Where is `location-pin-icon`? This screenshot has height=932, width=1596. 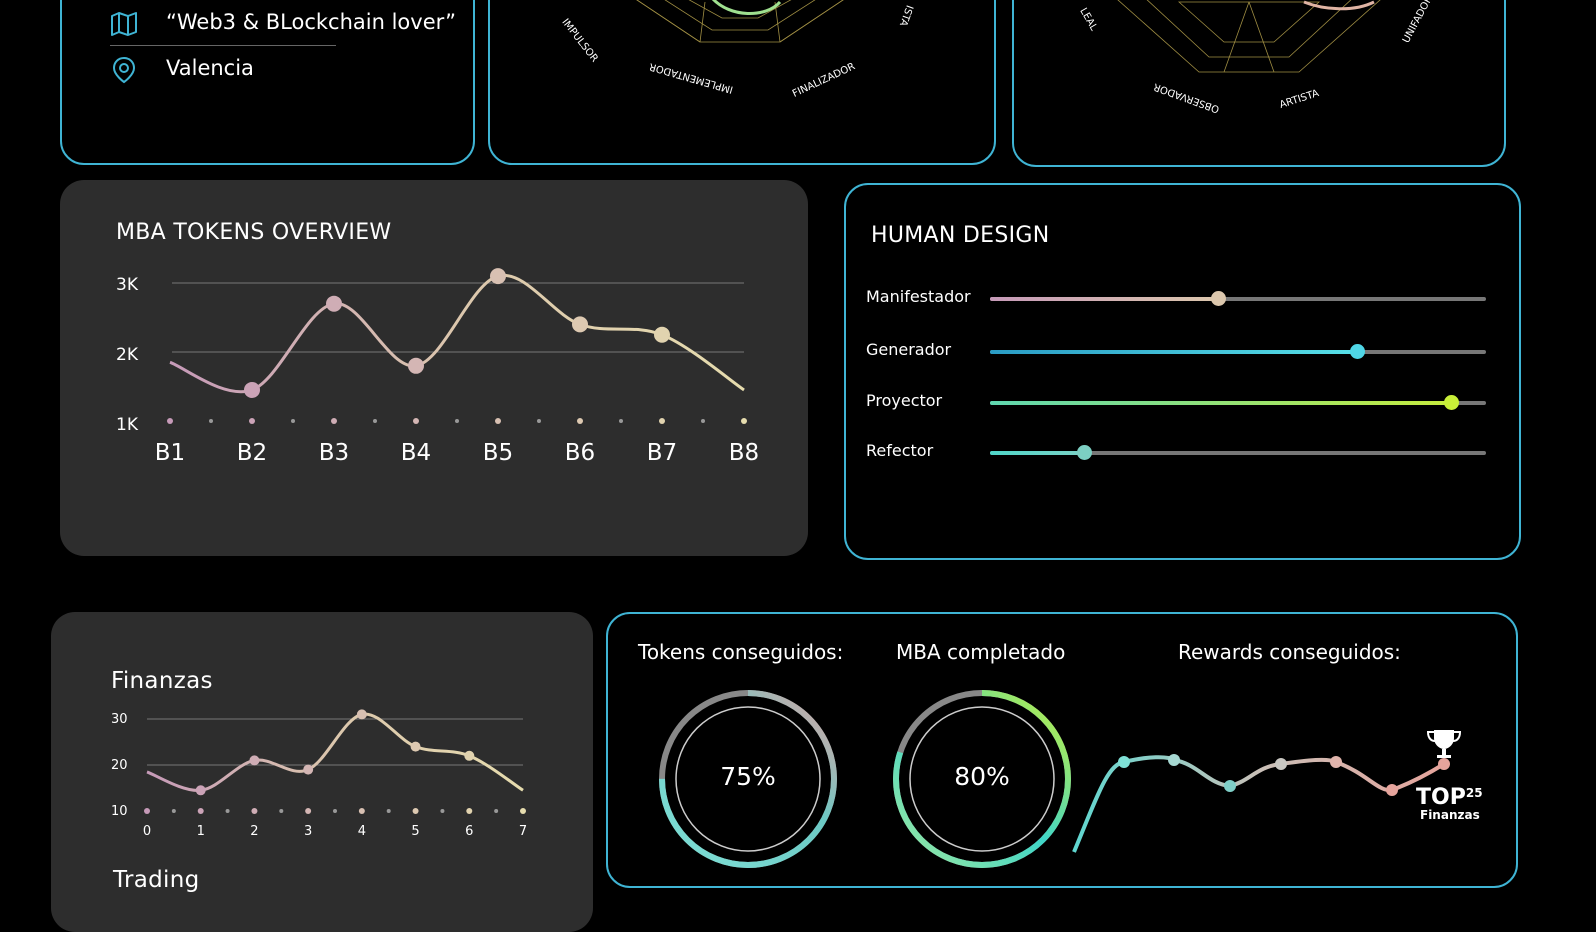
location-pin-icon is located at coordinates (124, 70).